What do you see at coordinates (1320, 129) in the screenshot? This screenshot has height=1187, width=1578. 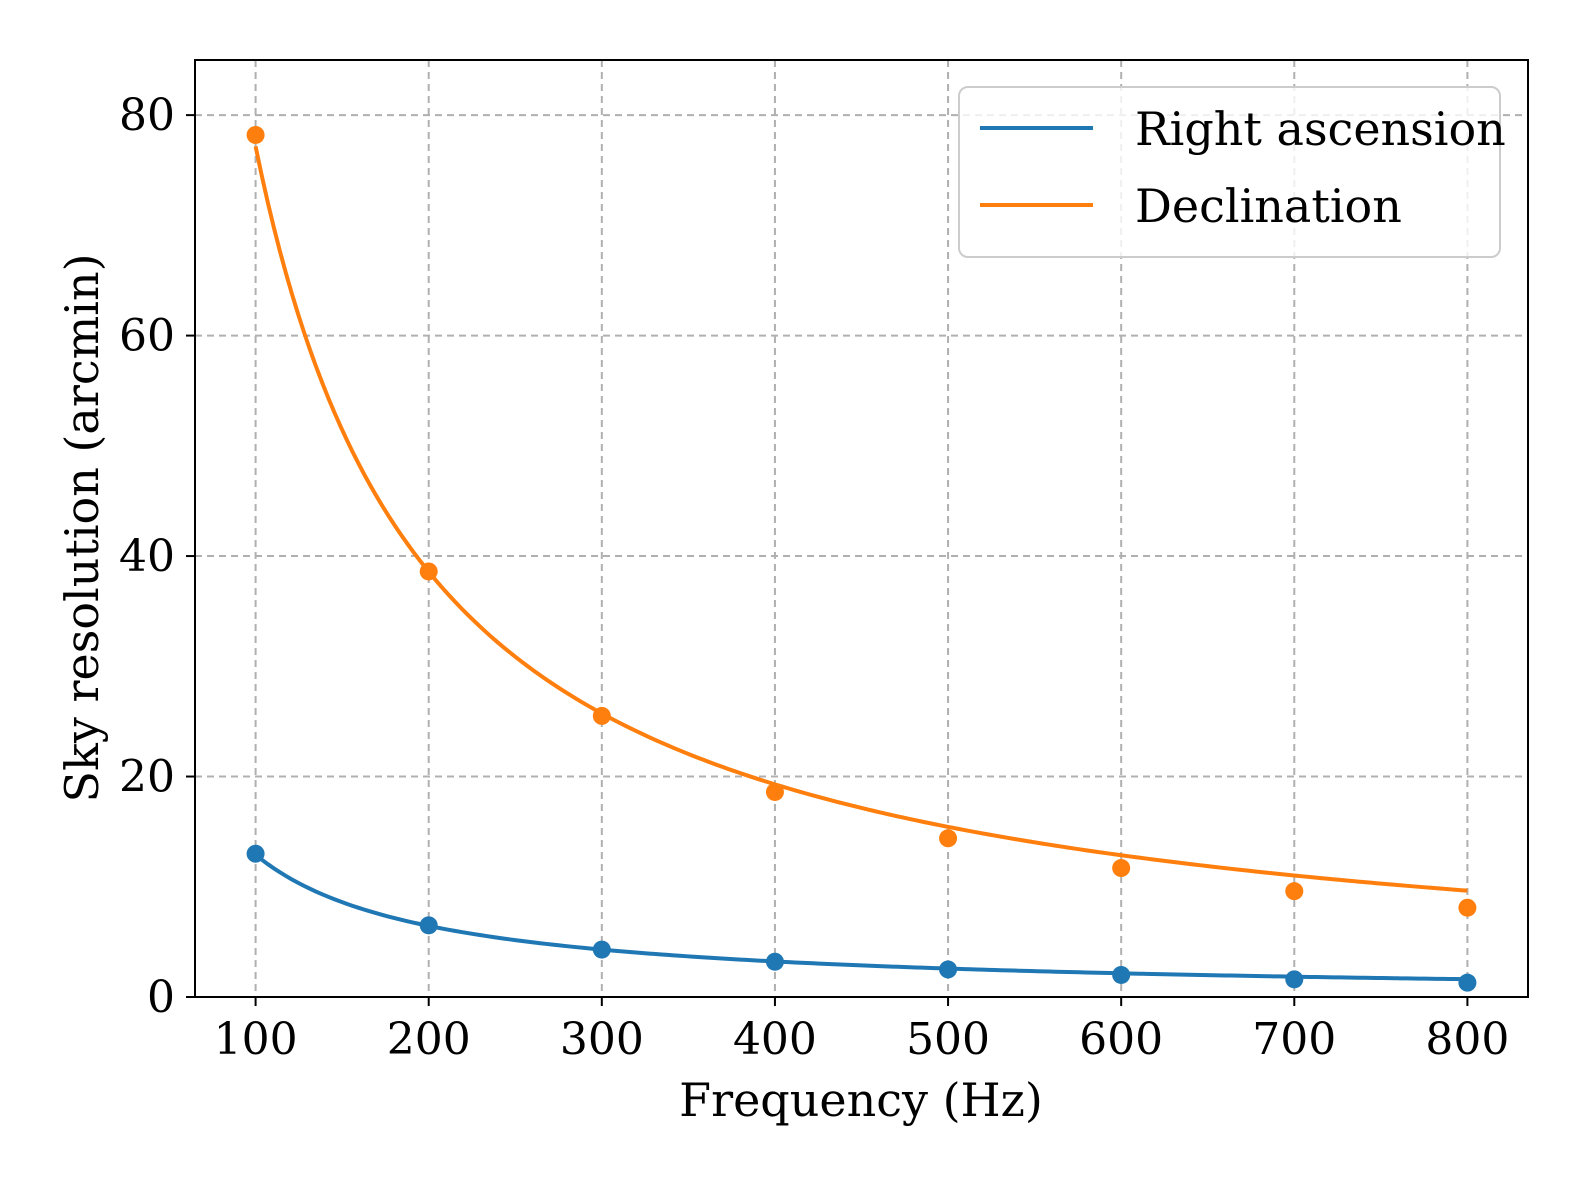 I see `legend-label-right-ascension: Right ascension` at bounding box center [1320, 129].